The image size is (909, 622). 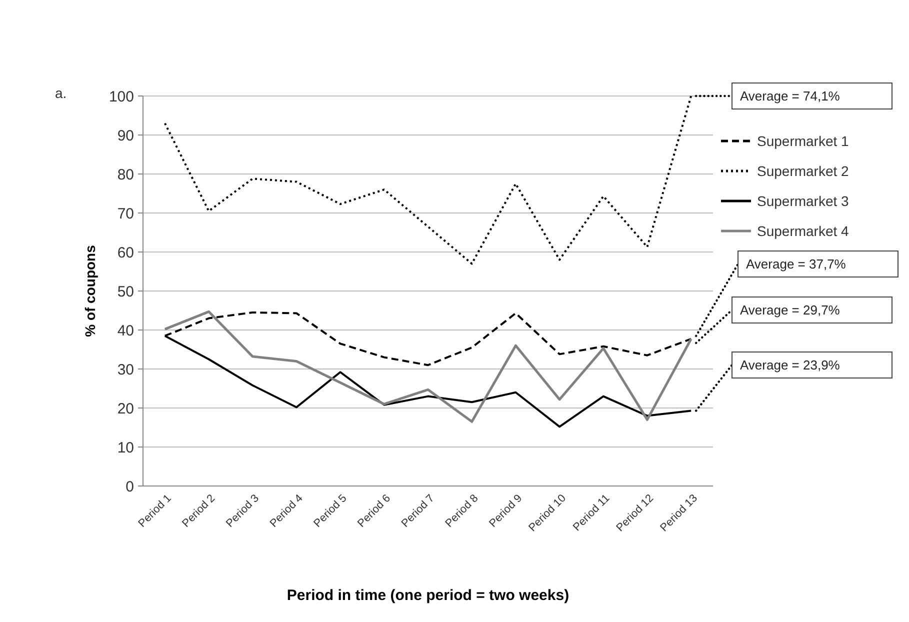 I want to click on y-tick-label: 20, so click(x=125, y=409).